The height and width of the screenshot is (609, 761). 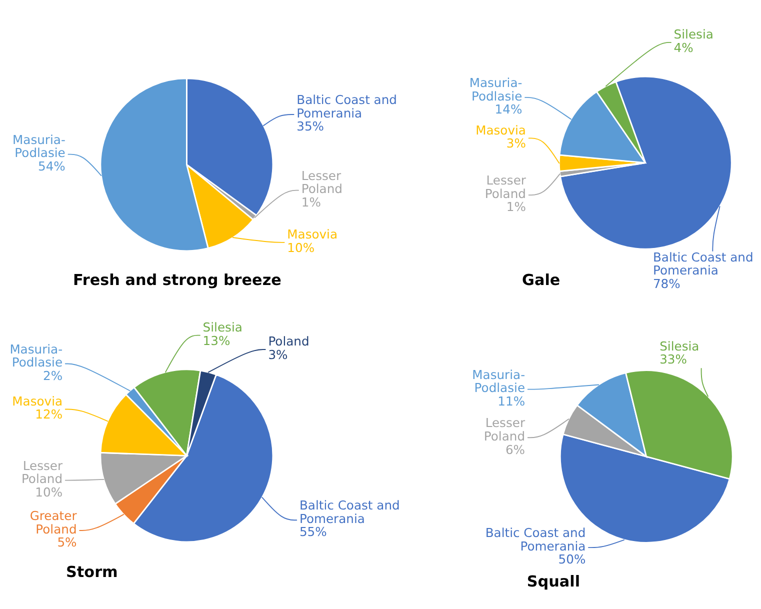 I want to click on text: Fresh and strong breeze, so click(x=177, y=280).